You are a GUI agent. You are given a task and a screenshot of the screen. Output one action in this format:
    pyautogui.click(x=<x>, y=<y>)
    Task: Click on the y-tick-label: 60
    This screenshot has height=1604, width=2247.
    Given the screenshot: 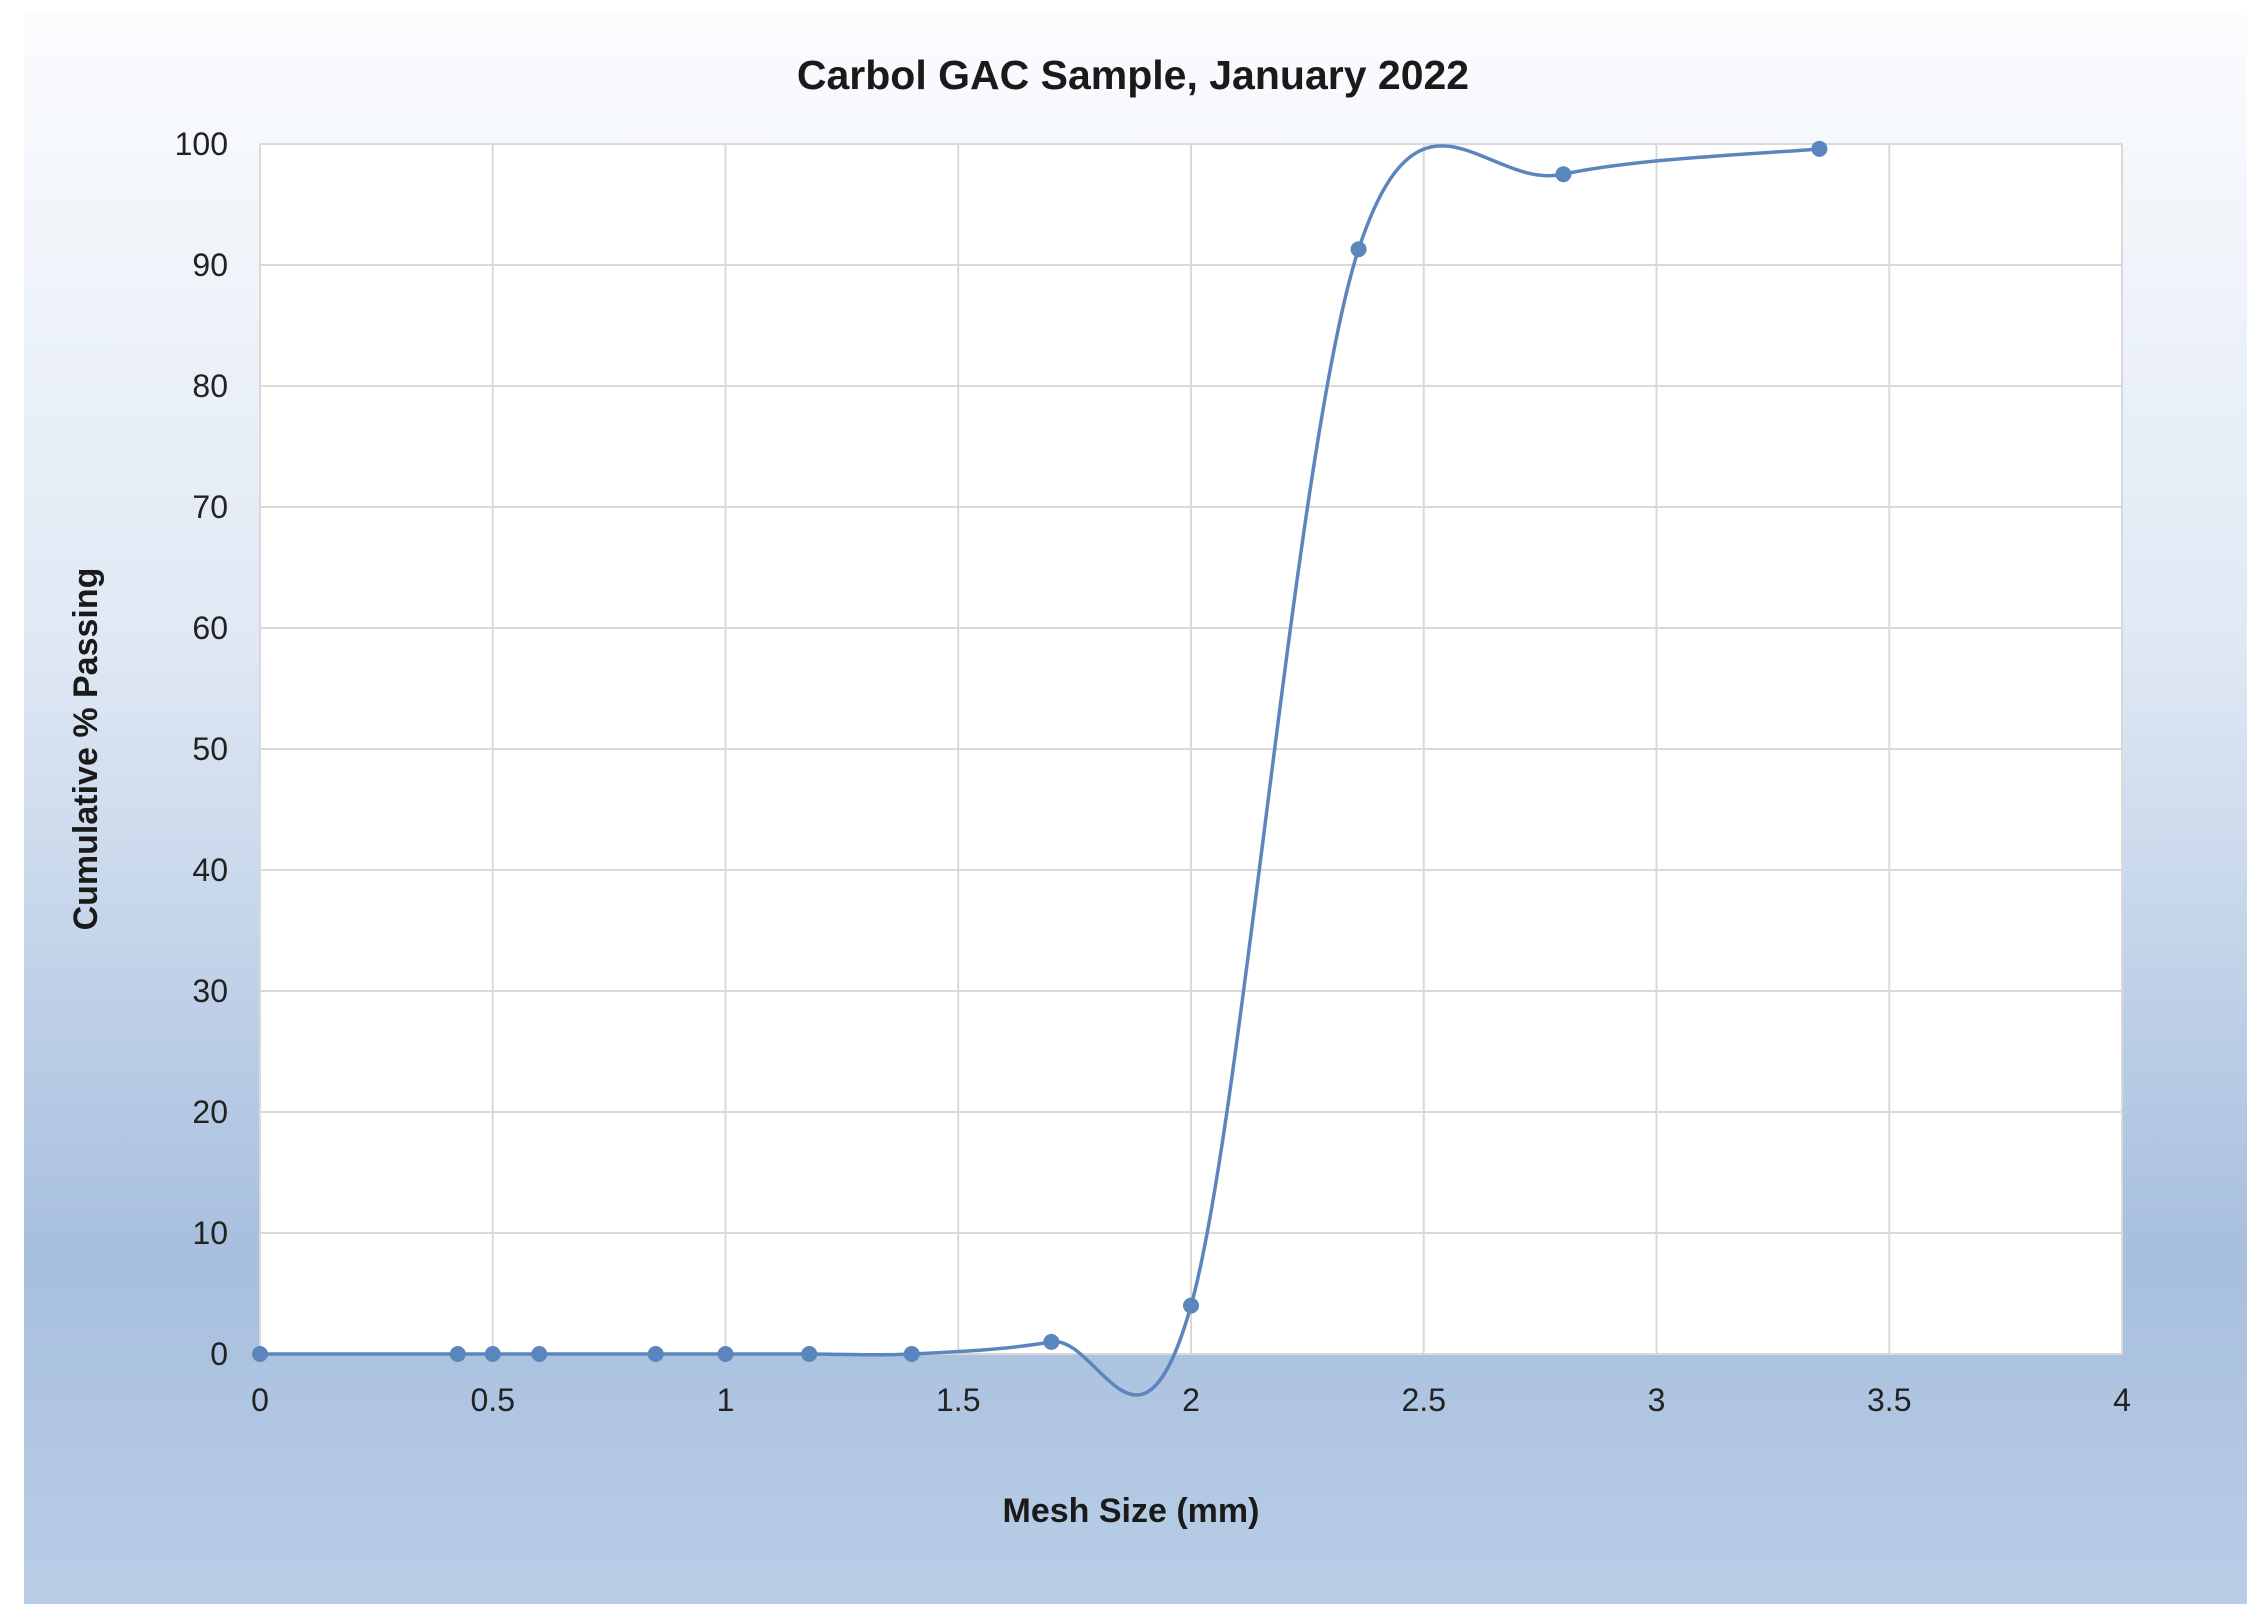 What is the action you would take?
    pyautogui.click(x=210, y=628)
    